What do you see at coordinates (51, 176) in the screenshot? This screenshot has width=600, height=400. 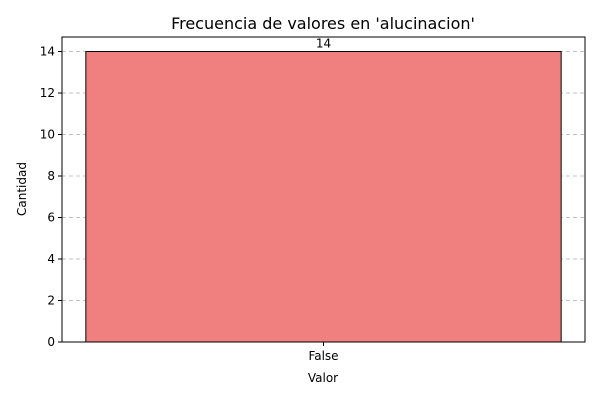 I see `y-tick-label: 8` at bounding box center [51, 176].